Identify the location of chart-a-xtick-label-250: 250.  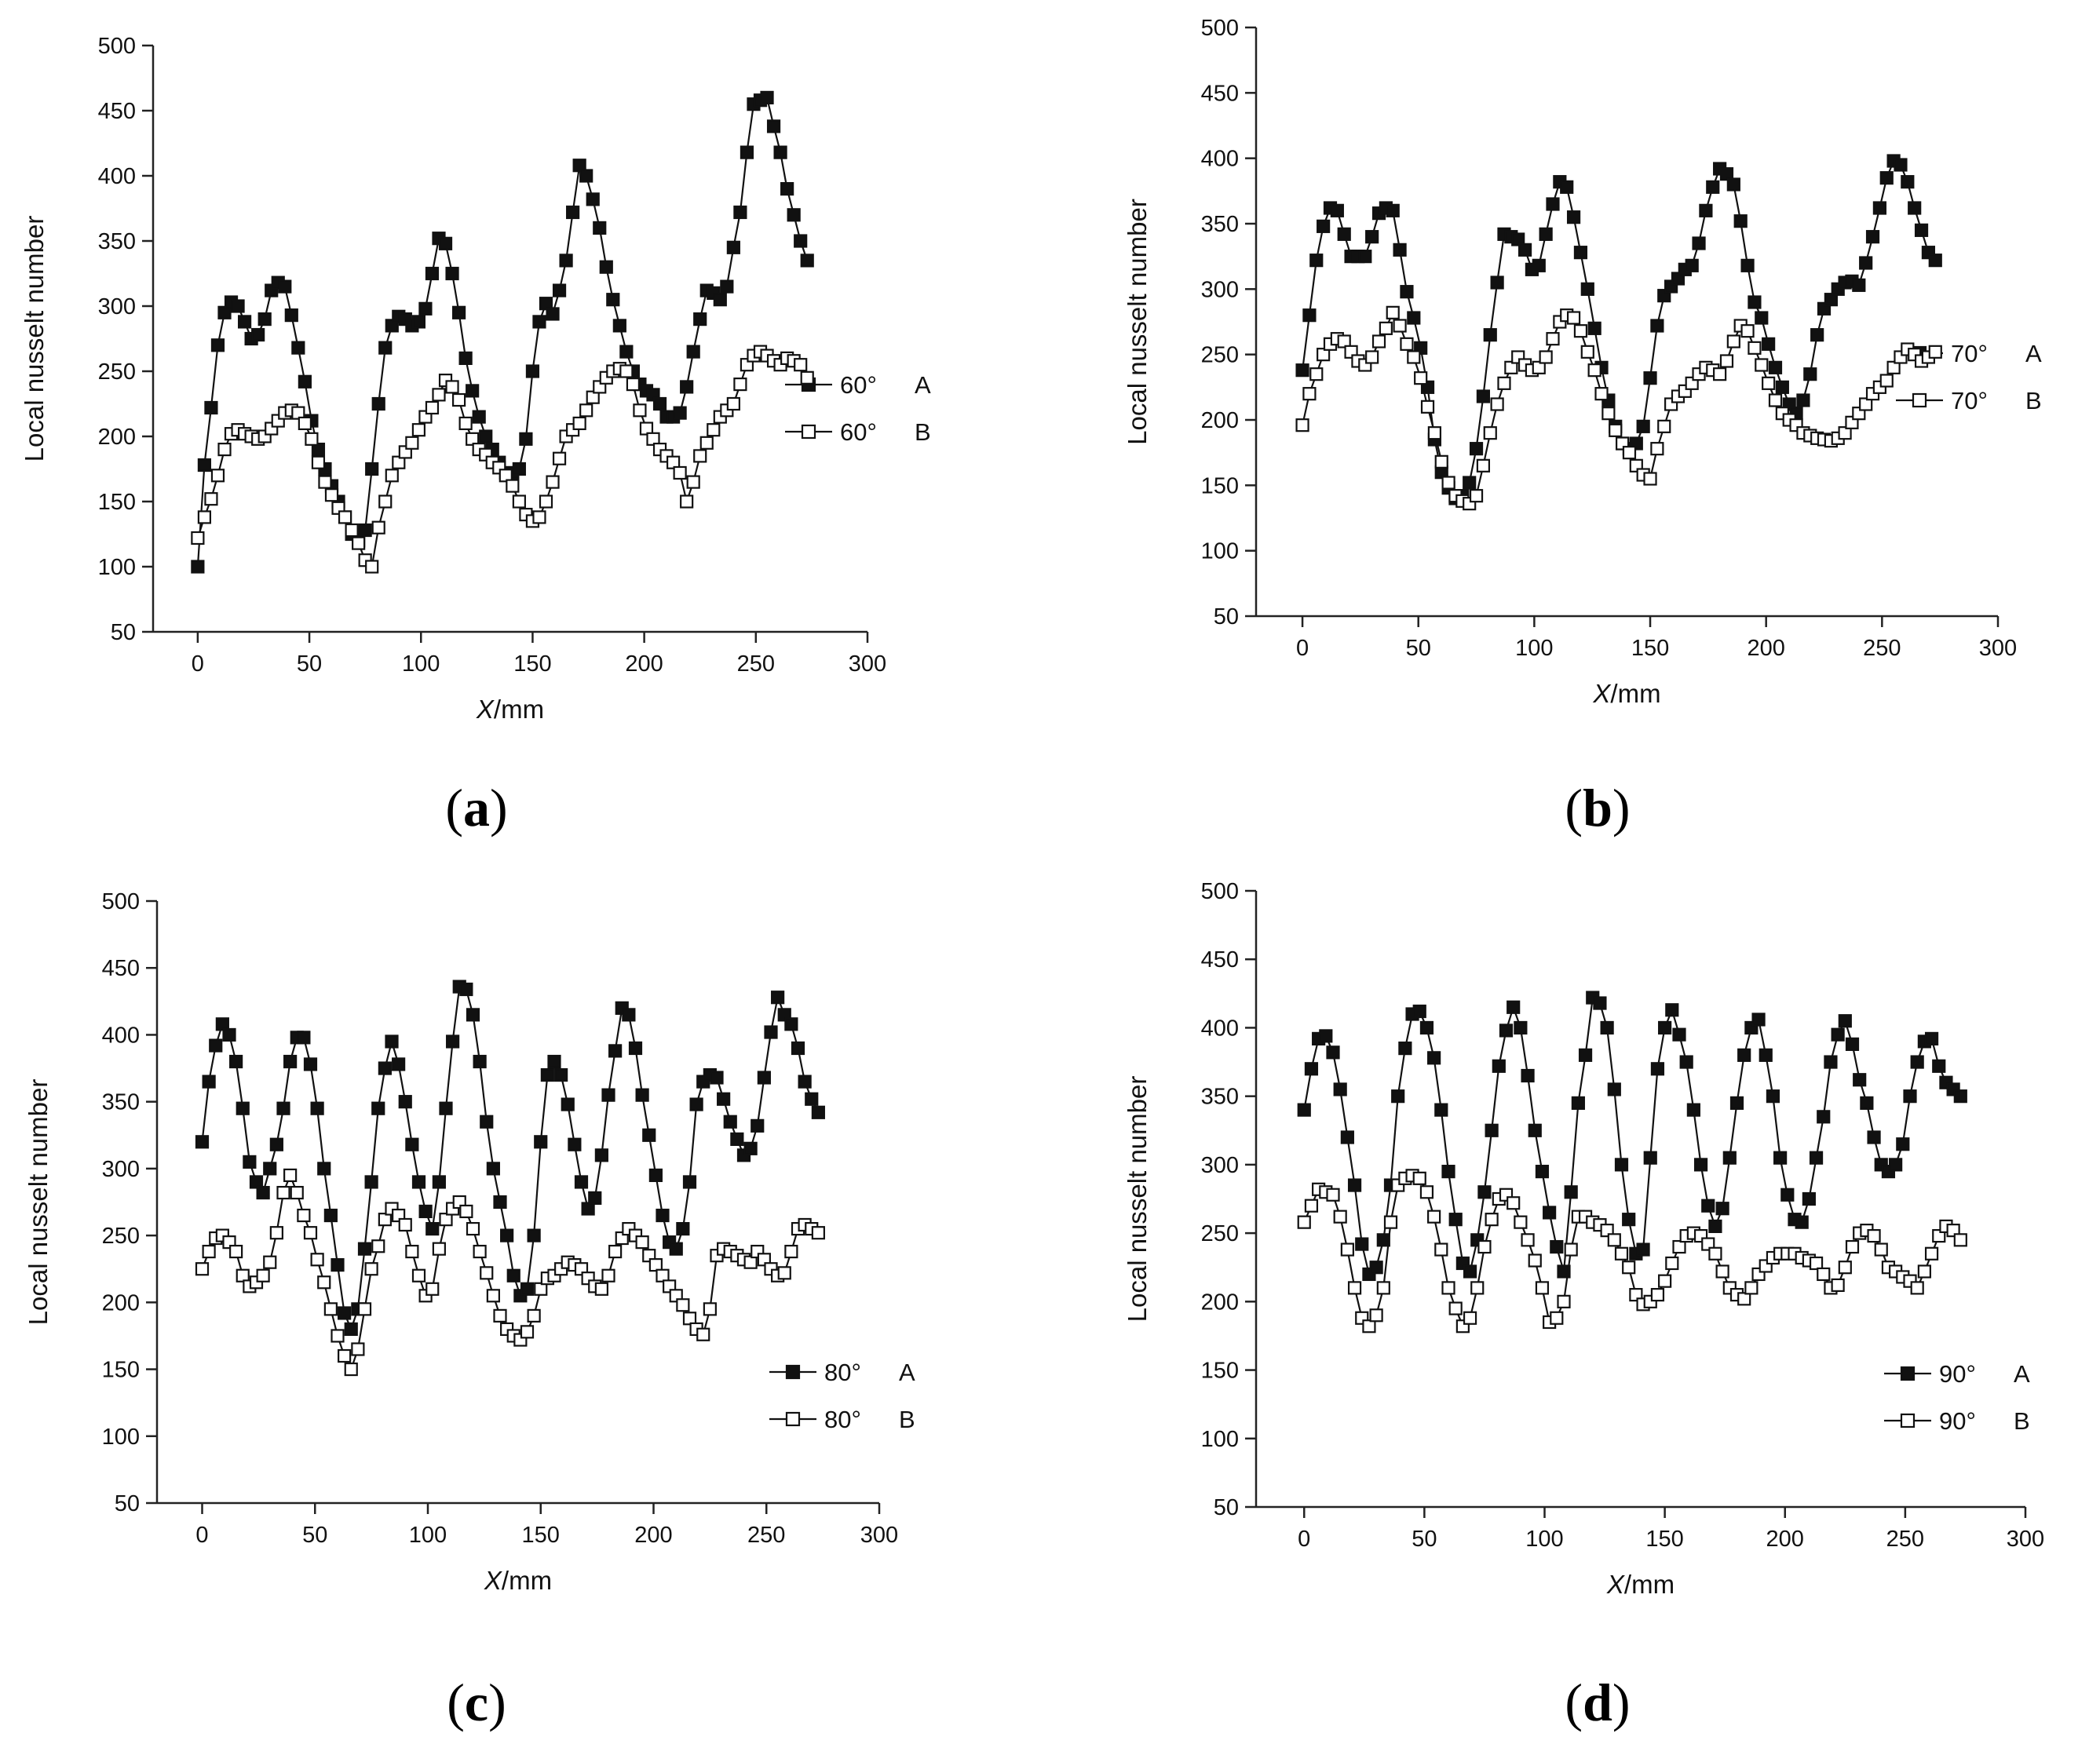
(756, 664).